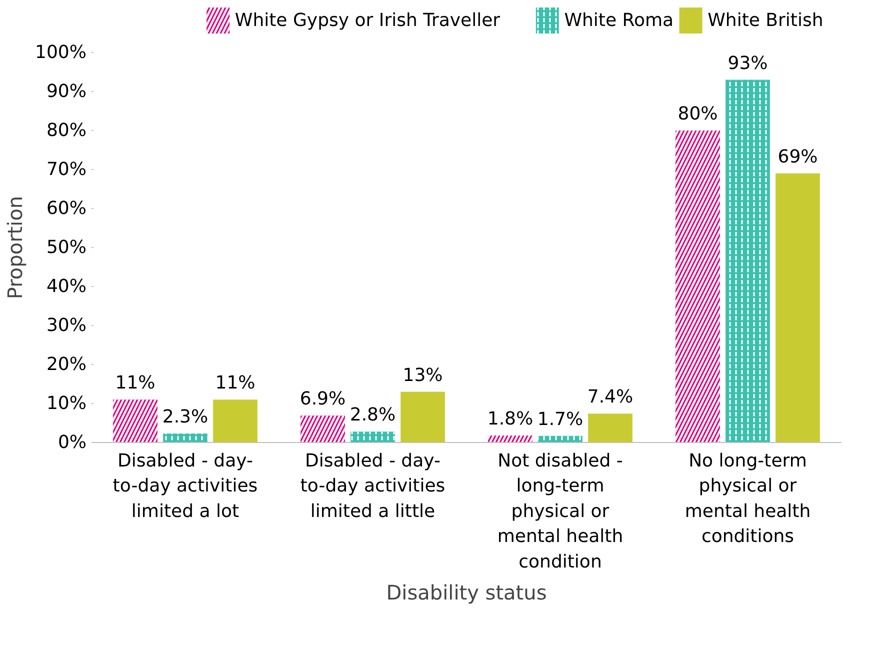  I want to click on data-label: 13%, so click(422, 375).